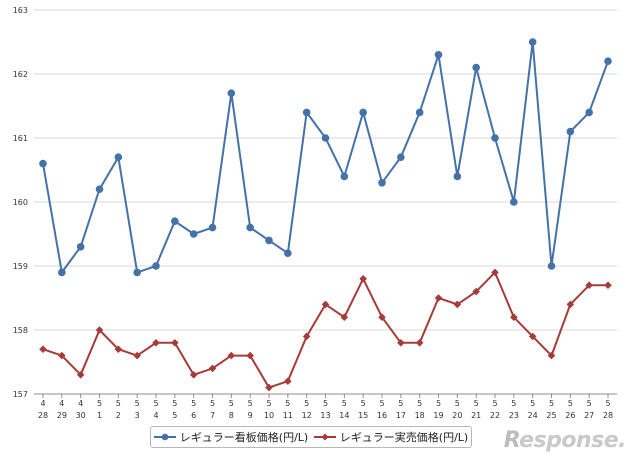 Image resolution: width=640 pixels, height=459 pixels. Describe the element at coordinates (390, 437) in the screenshot. I see `legend-item-actual: レギュラー実売価格(円/L)` at that location.